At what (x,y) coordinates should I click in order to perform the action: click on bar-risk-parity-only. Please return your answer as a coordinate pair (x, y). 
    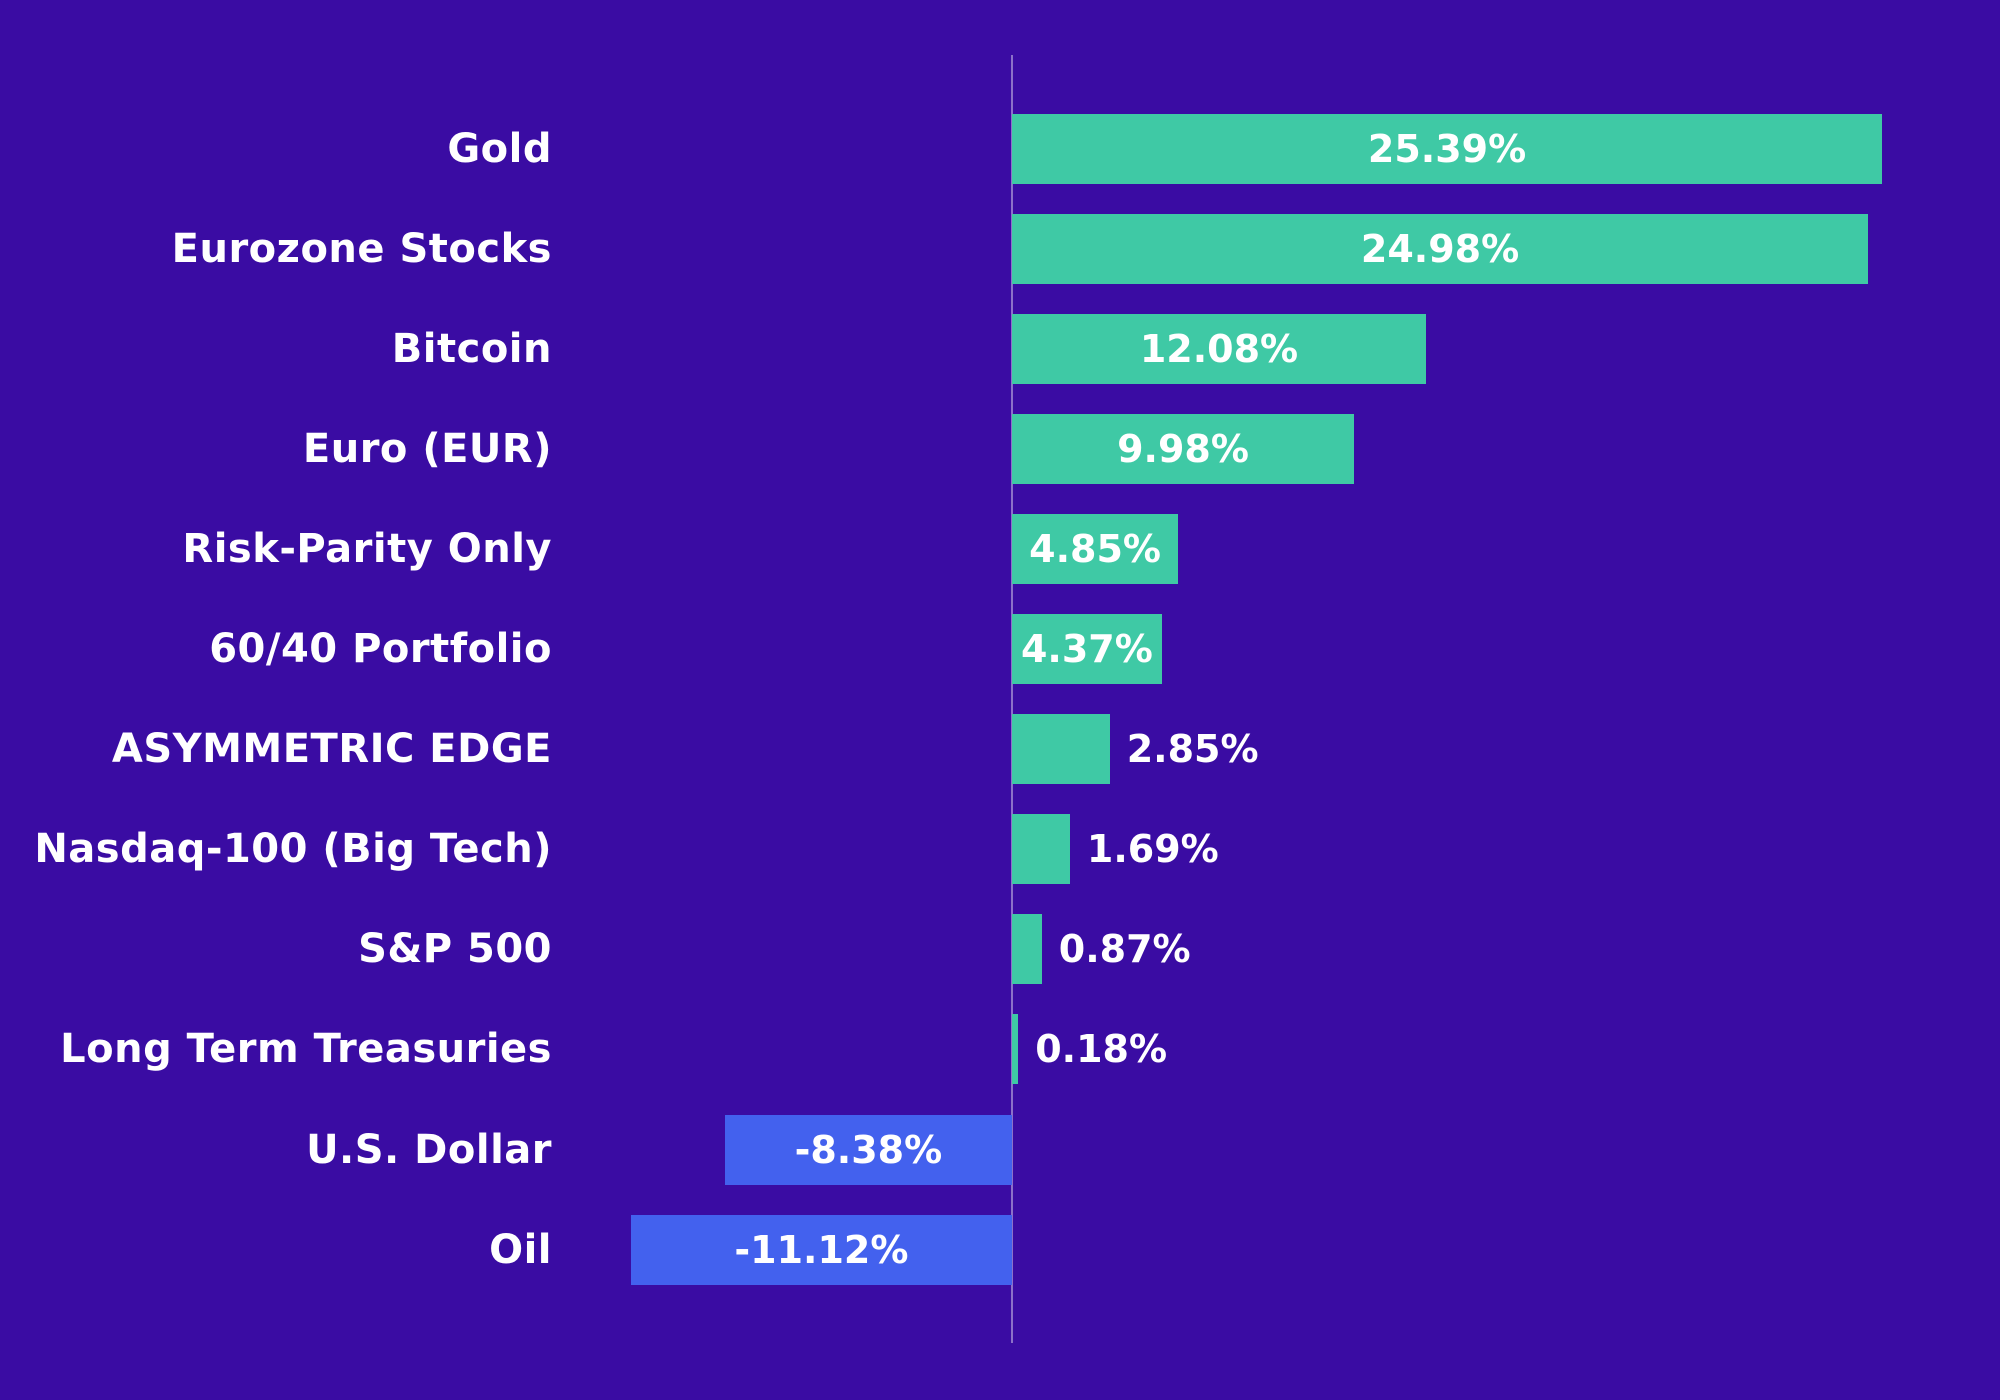
    Looking at the image, I should click on (1095, 548).